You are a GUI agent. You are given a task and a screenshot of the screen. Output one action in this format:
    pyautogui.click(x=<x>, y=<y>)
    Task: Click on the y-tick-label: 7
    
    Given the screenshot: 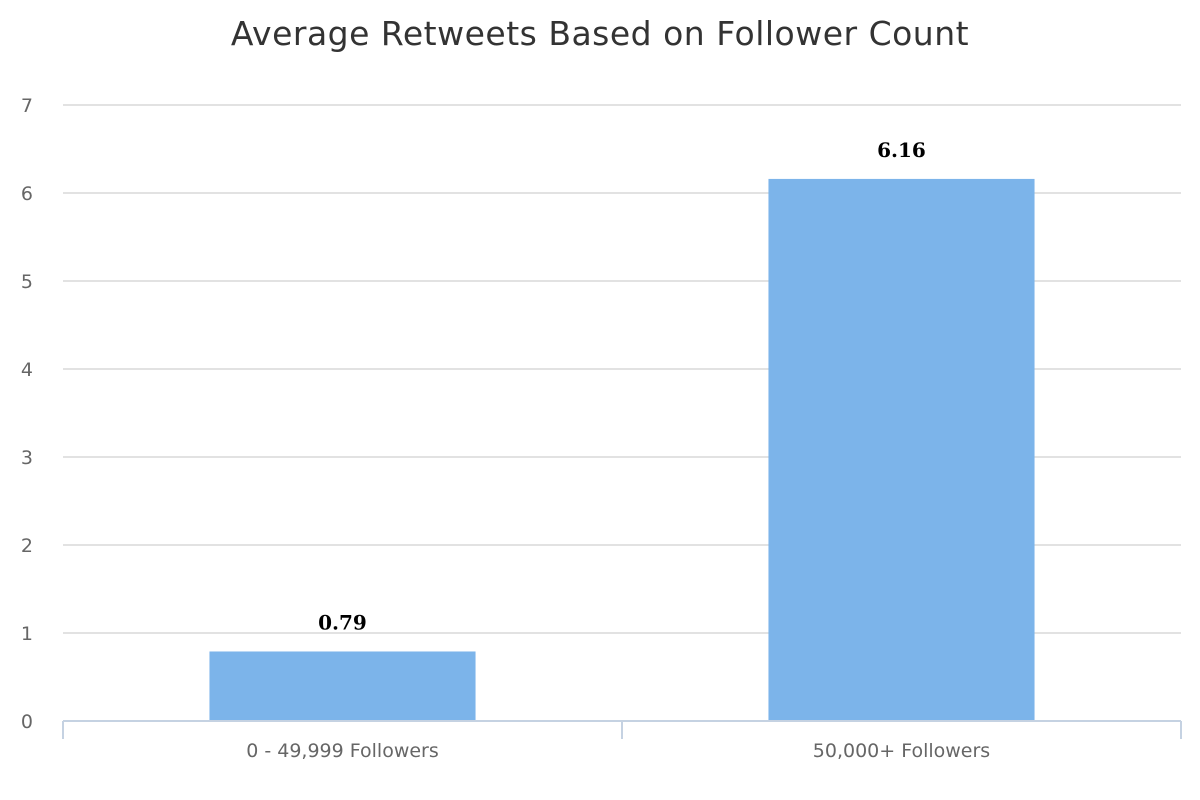 What is the action you would take?
    pyautogui.click(x=27, y=106)
    